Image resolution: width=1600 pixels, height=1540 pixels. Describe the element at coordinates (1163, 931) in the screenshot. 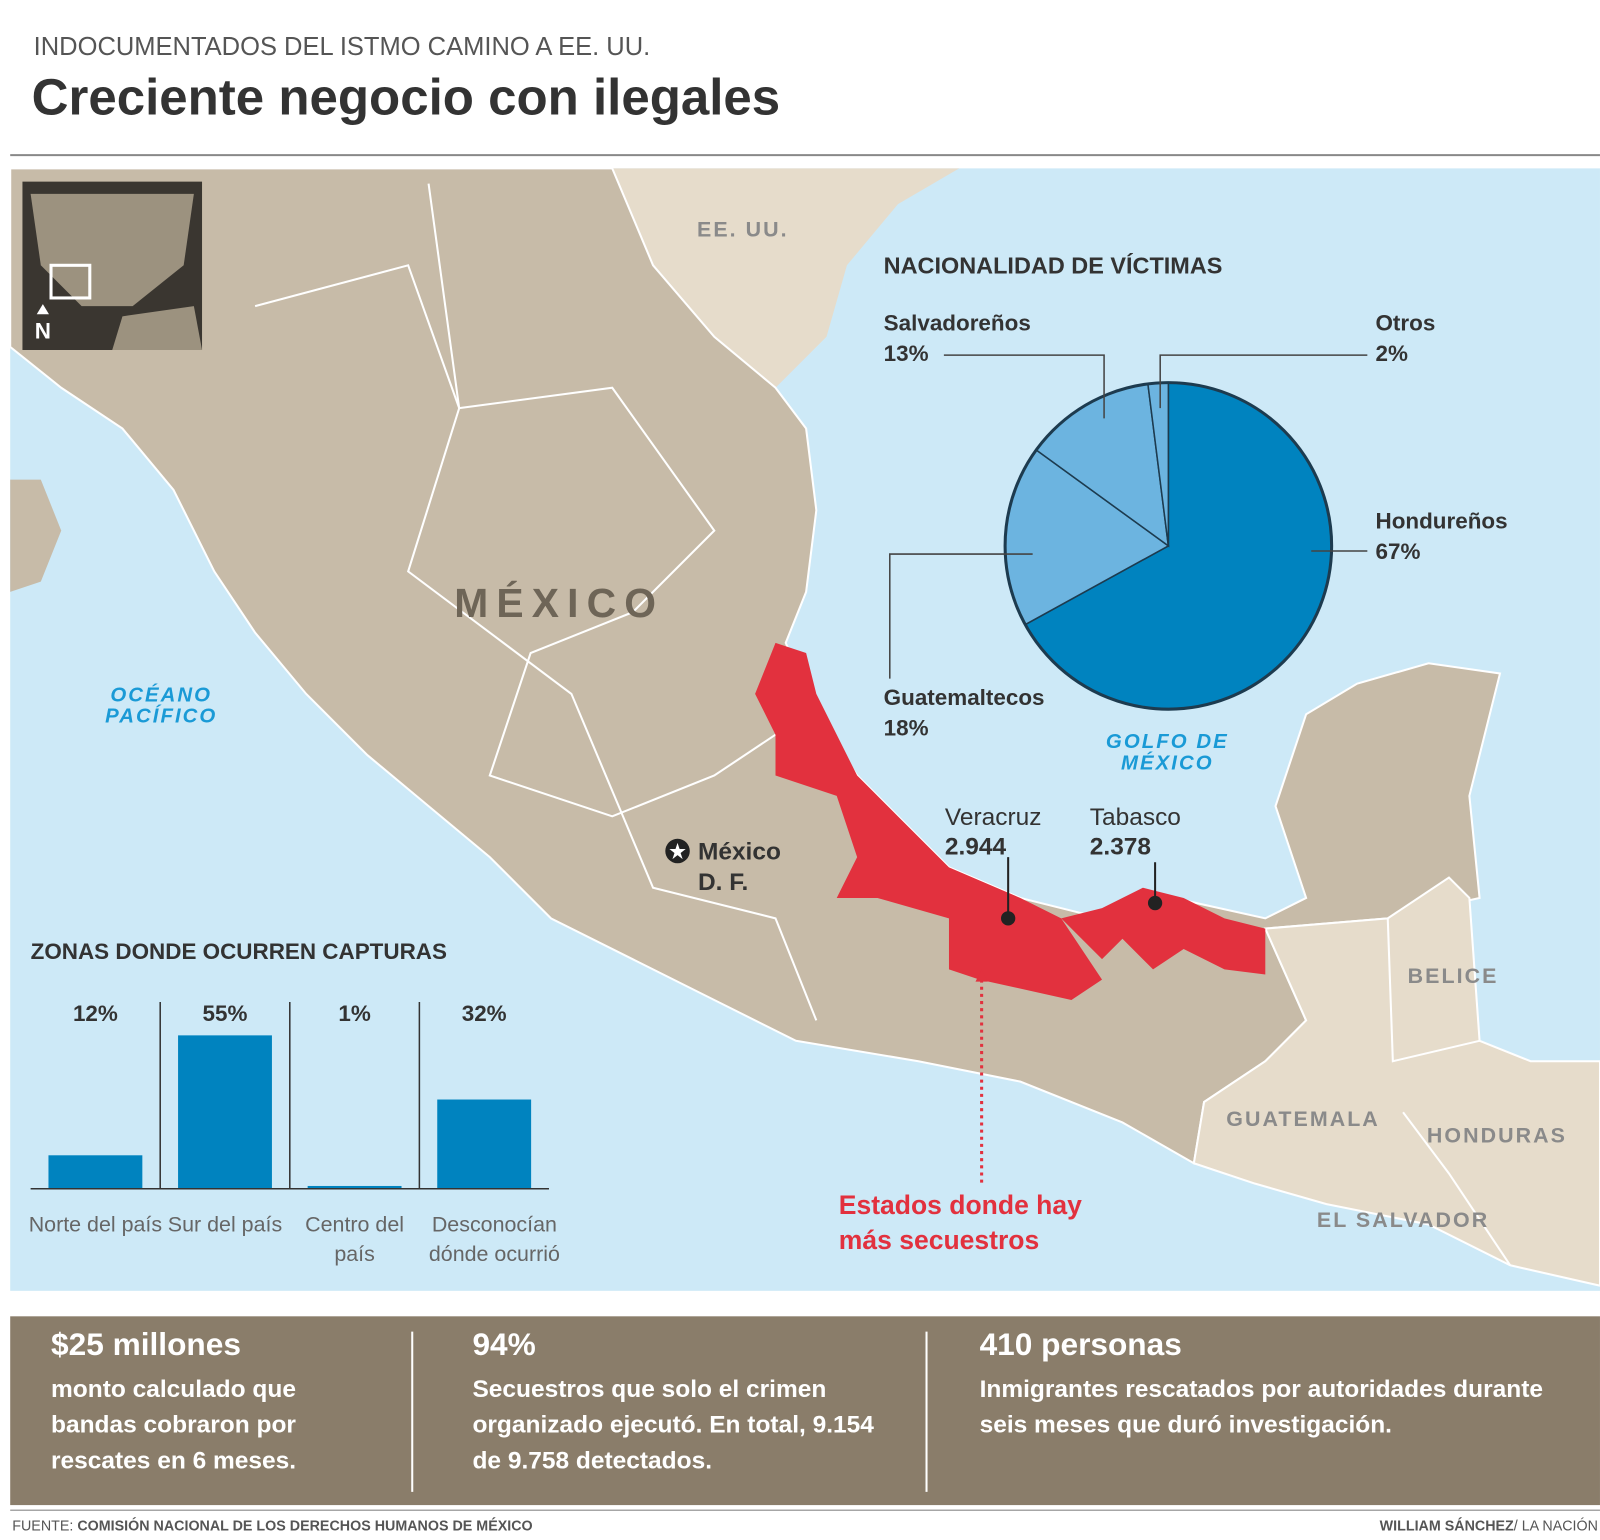

I see `tabasco` at that location.